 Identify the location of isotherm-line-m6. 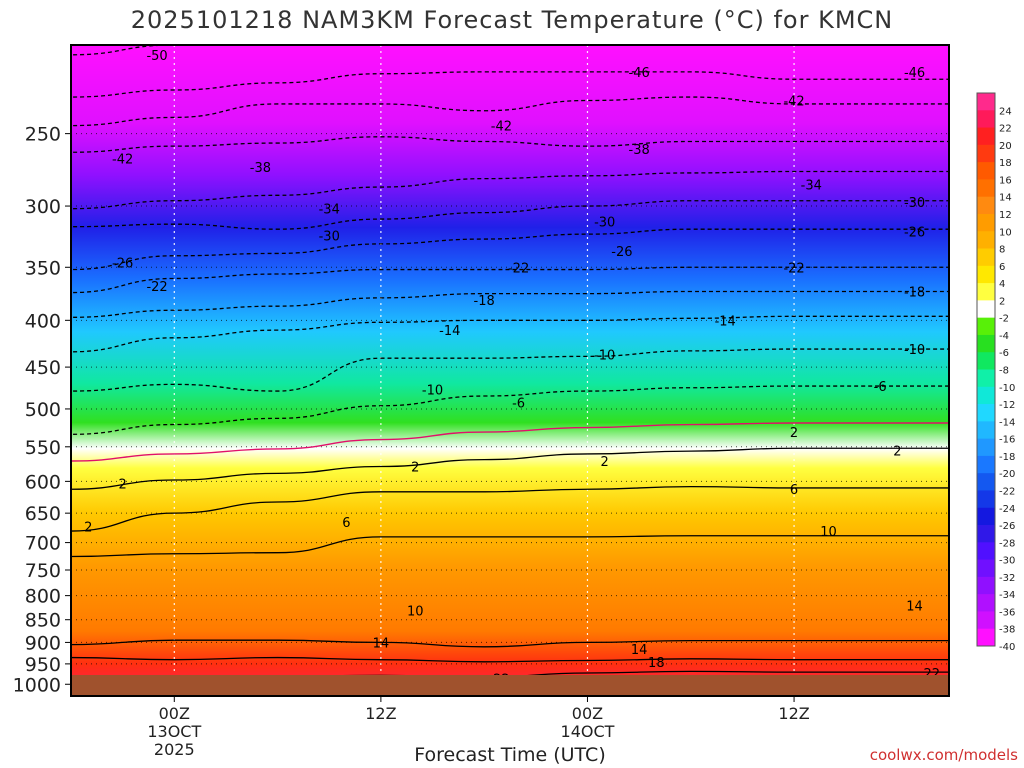
(510, 410).